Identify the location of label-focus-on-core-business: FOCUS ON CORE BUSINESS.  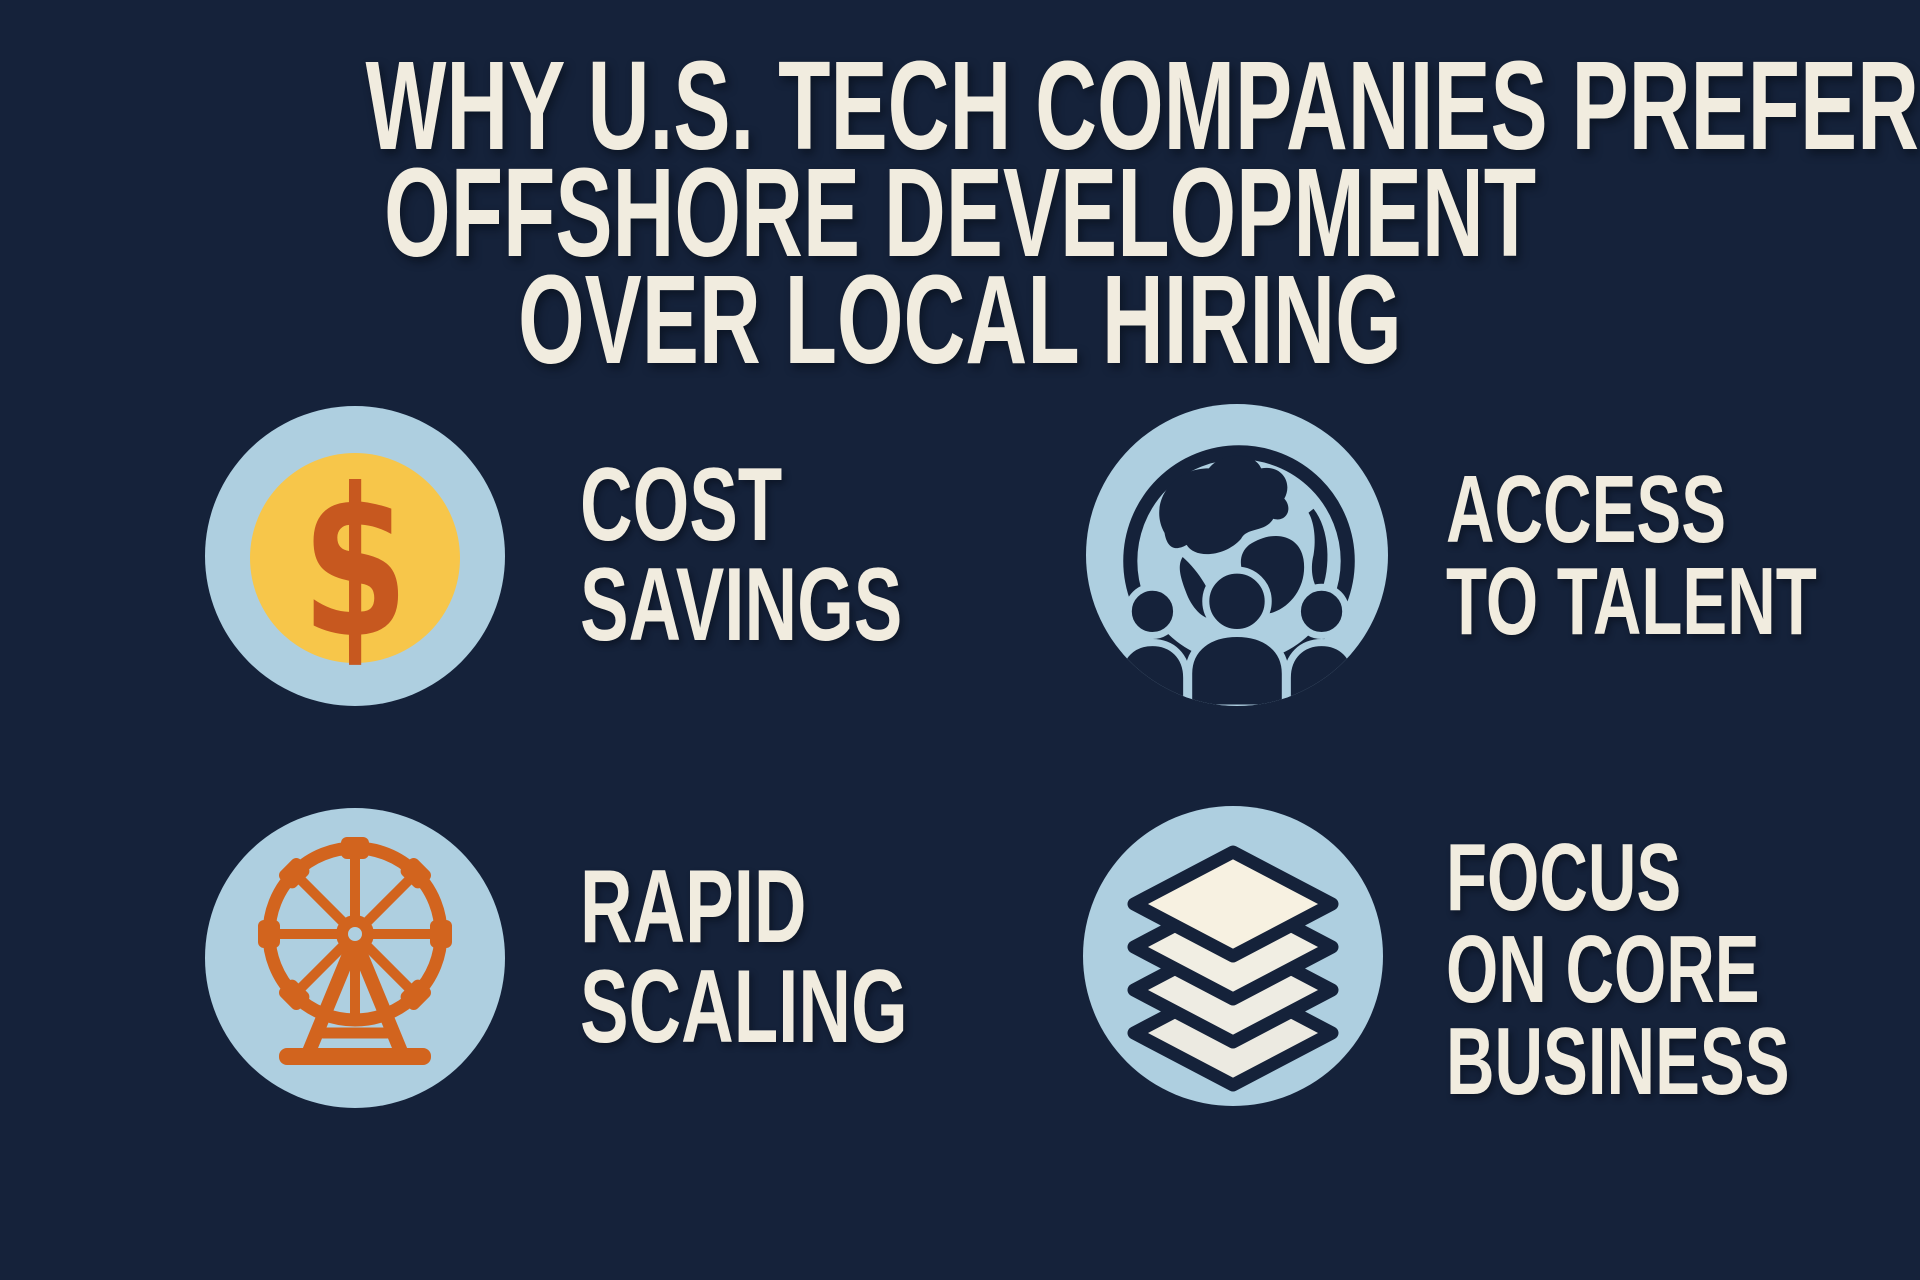
(1618, 969).